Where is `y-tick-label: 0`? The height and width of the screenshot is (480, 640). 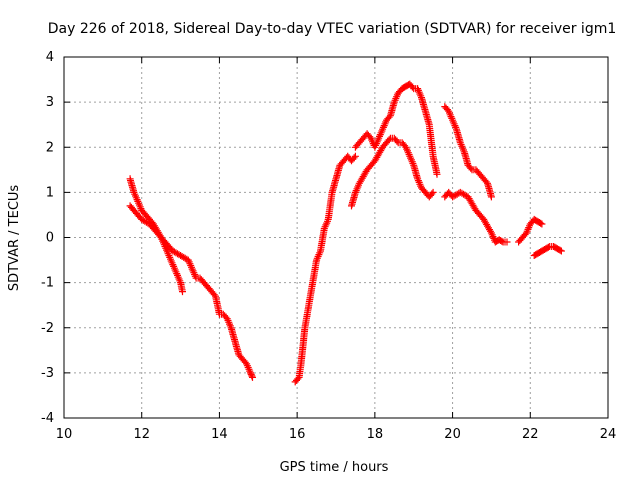 y-tick-label: 0 is located at coordinates (50, 238).